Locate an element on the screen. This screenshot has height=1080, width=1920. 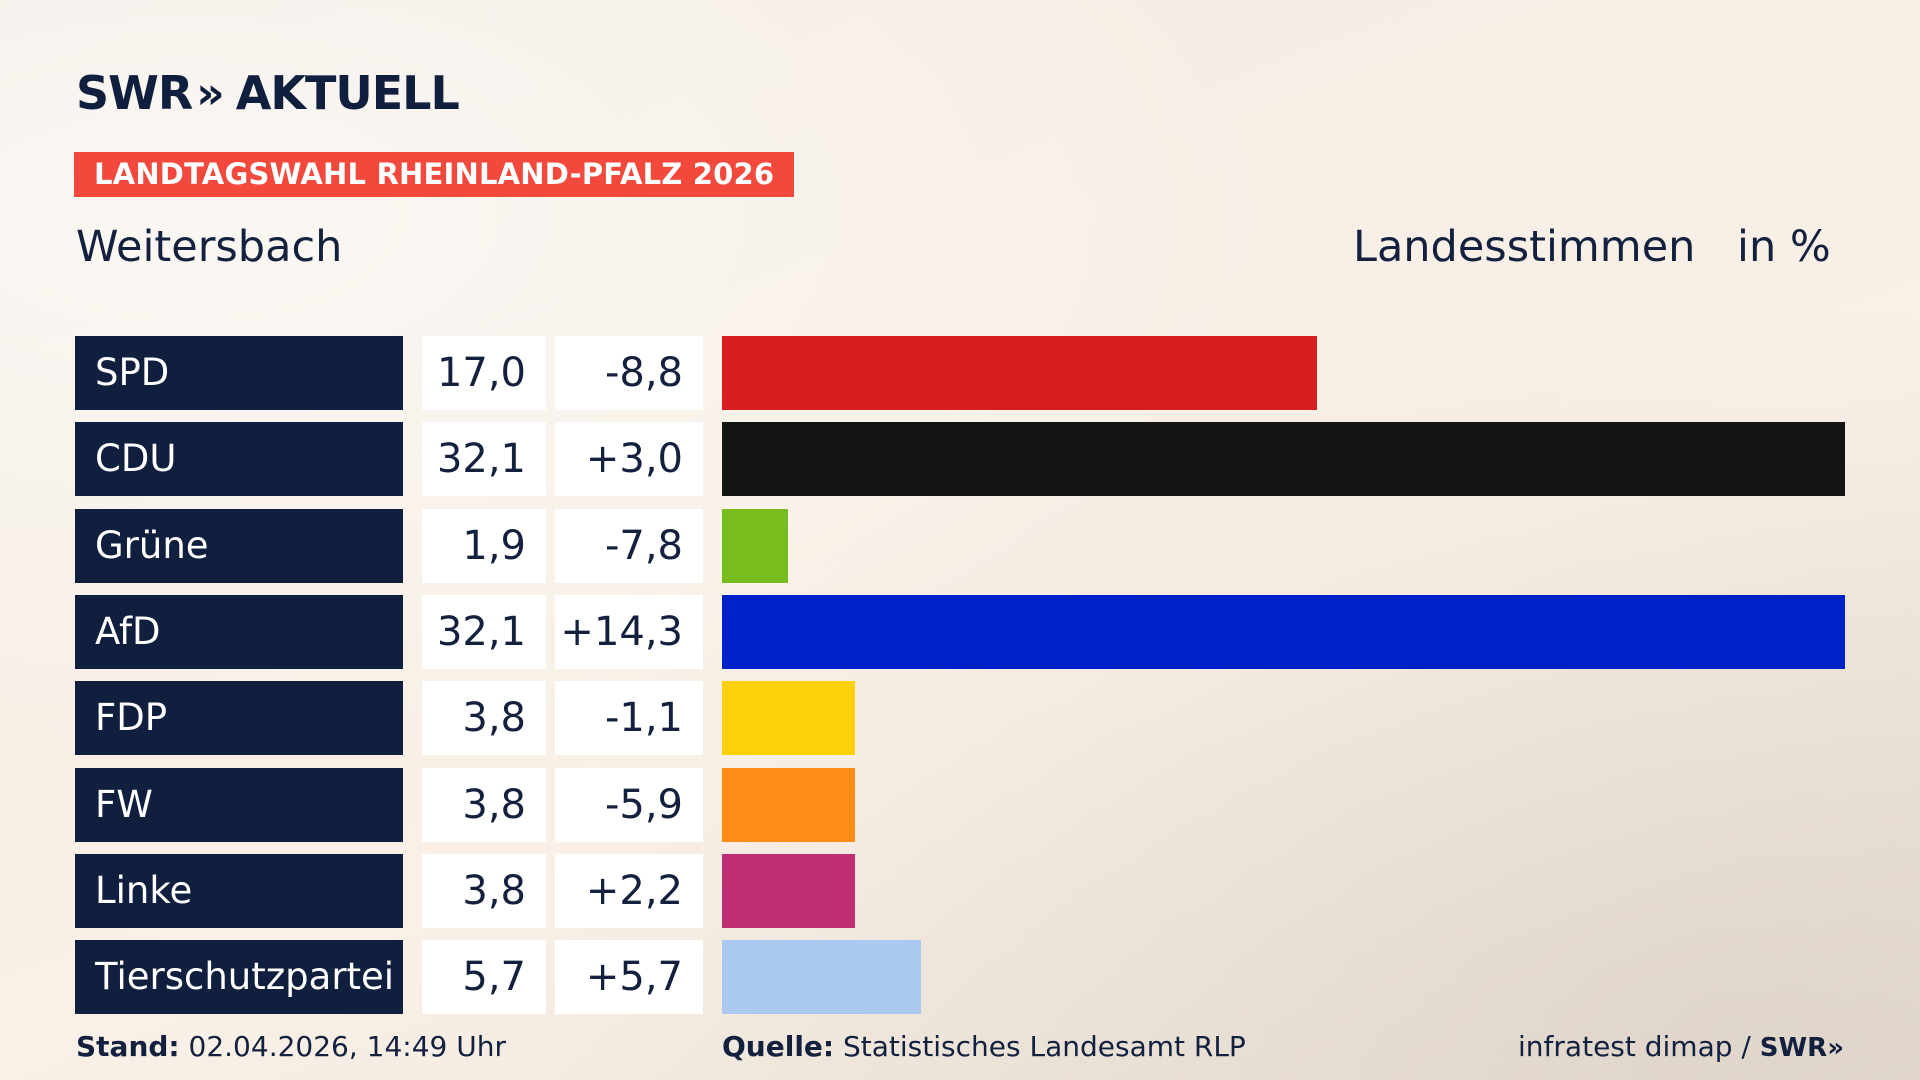
stand-value: 02.04.2026, 14:49 Uhr is located at coordinates (347, 1046).